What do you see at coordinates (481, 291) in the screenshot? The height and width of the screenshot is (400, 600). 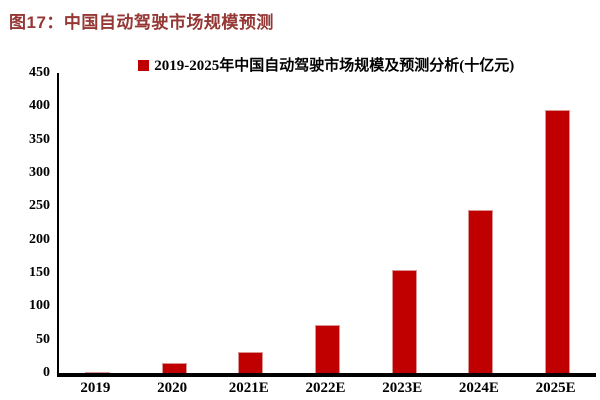 I see `bar-2024E` at bounding box center [481, 291].